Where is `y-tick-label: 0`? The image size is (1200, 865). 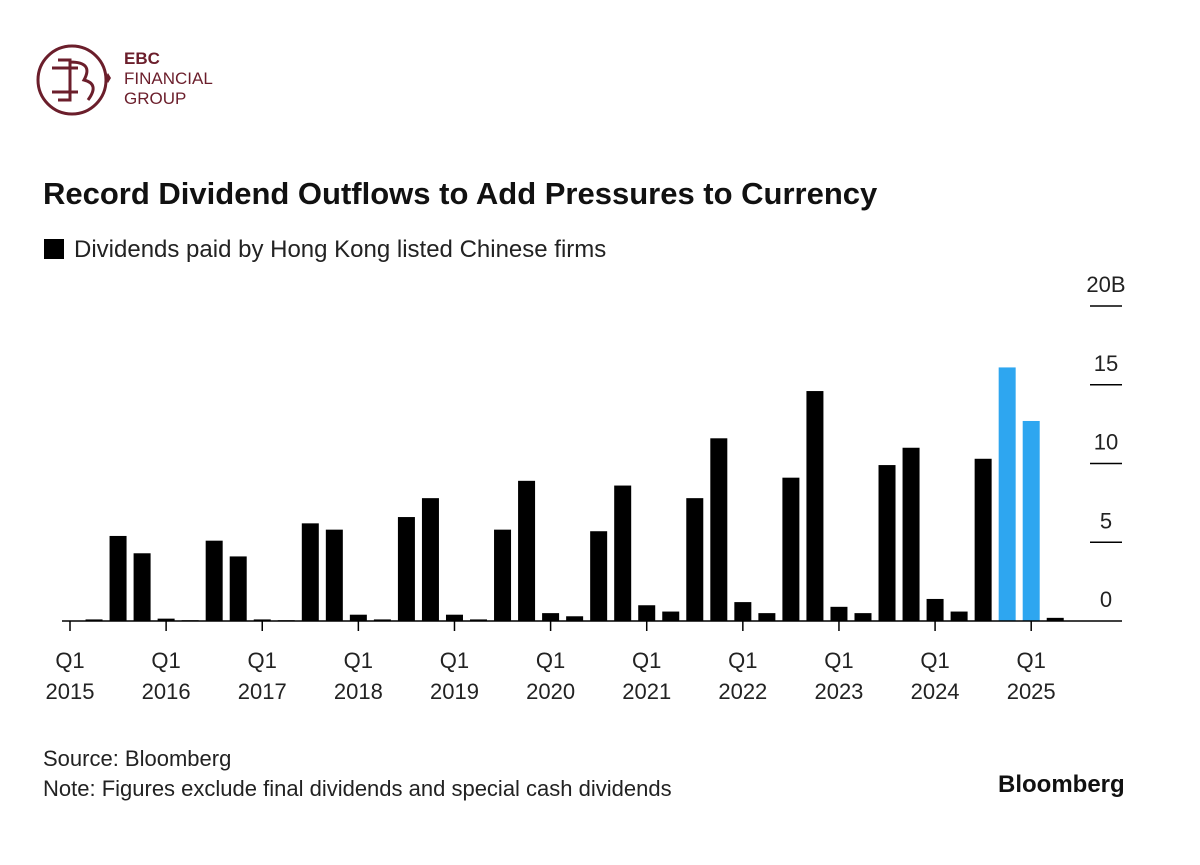 y-tick-label: 0 is located at coordinates (1106, 599).